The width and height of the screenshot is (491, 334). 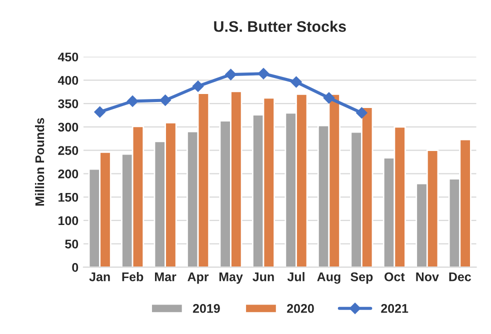 What do you see at coordinates (460, 277) in the screenshot?
I see `x-tick-label: Dec` at bounding box center [460, 277].